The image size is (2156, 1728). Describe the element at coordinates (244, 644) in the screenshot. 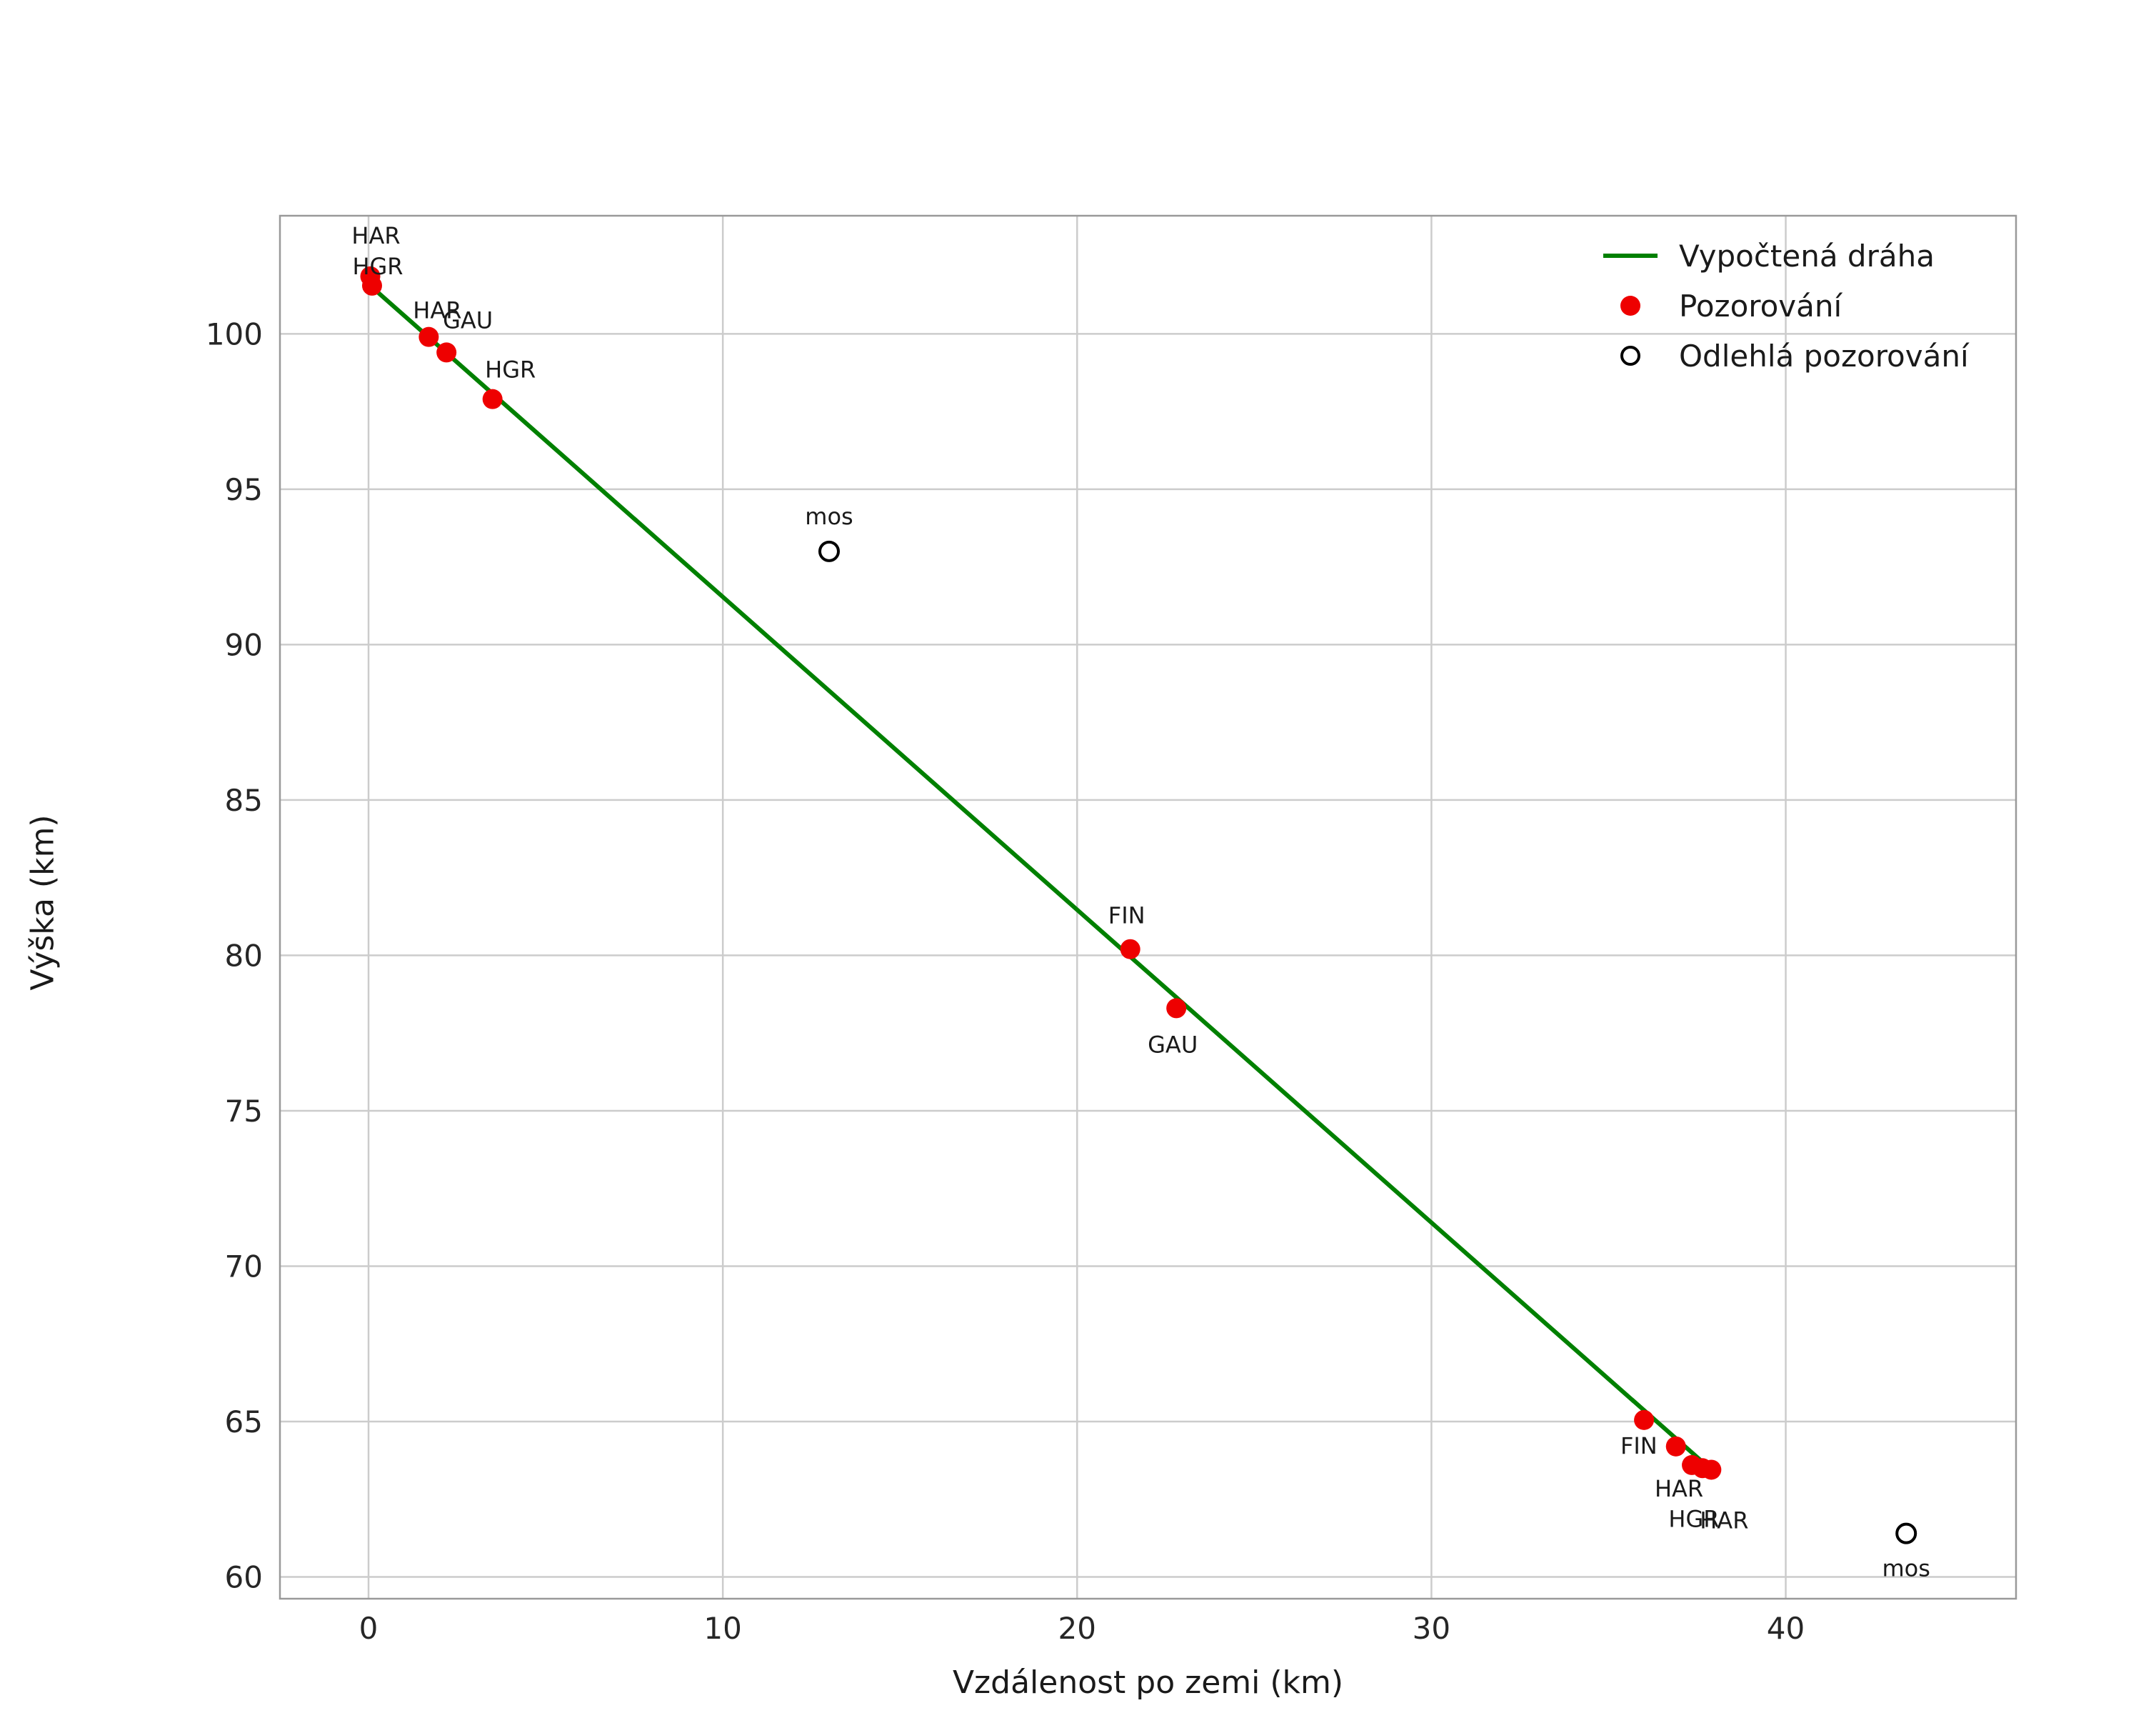

I see `y-tick-label: 90` at that location.